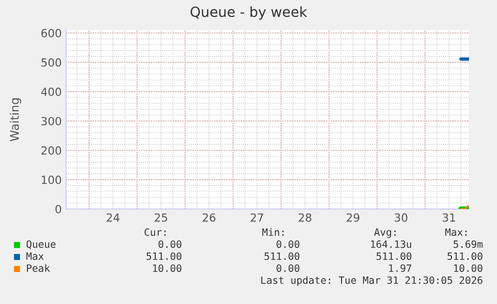 The height and width of the screenshot is (304, 497). What do you see at coordinates (161, 217) in the screenshot?
I see `x-tick-label: 25` at bounding box center [161, 217].